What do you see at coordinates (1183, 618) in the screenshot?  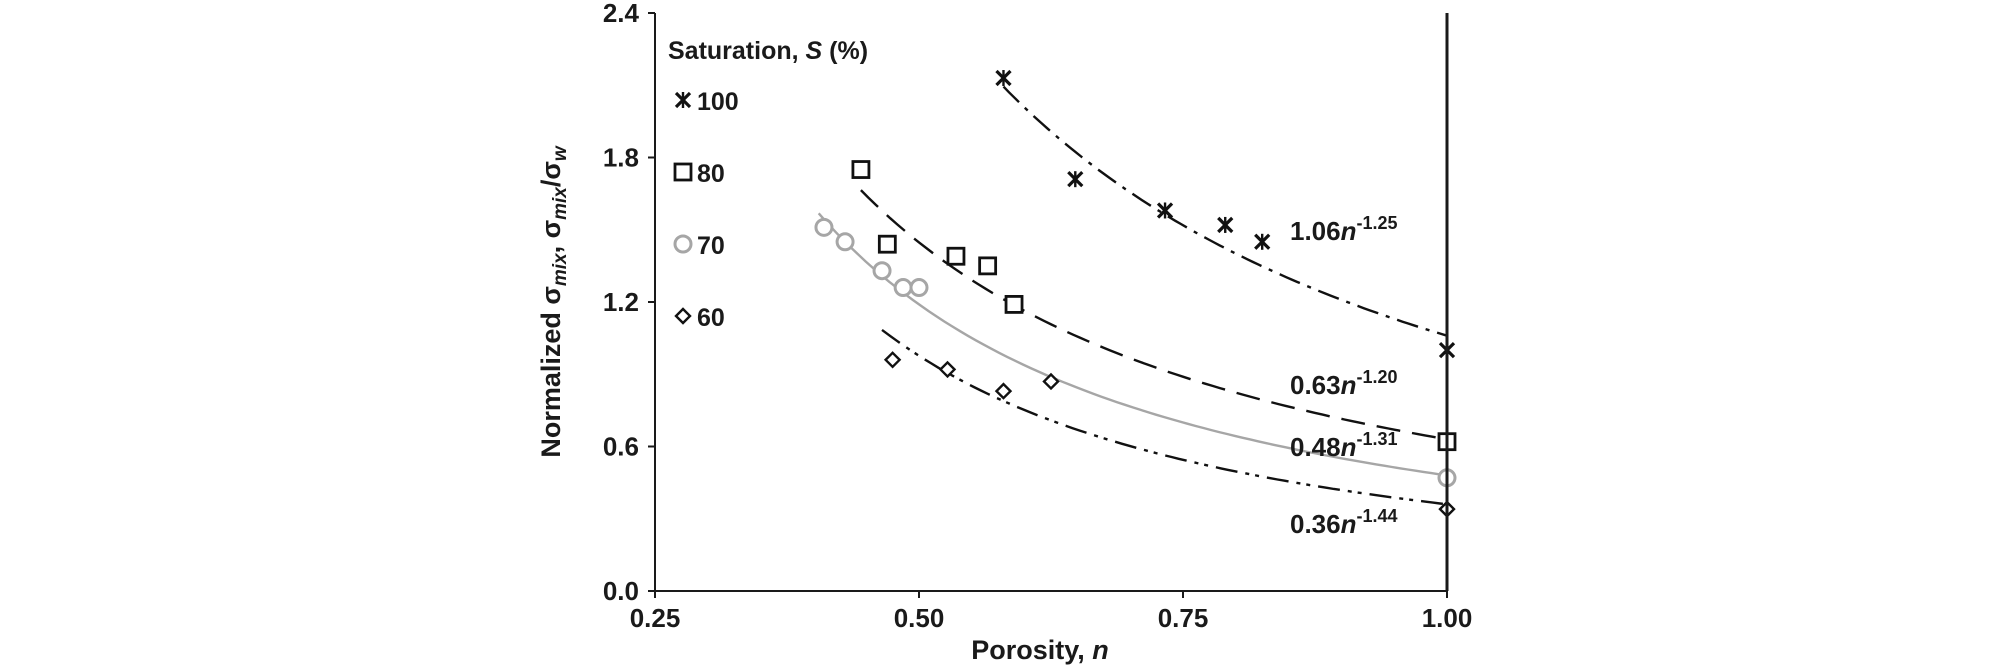 I see `x-tick-label: 0.75` at bounding box center [1183, 618].